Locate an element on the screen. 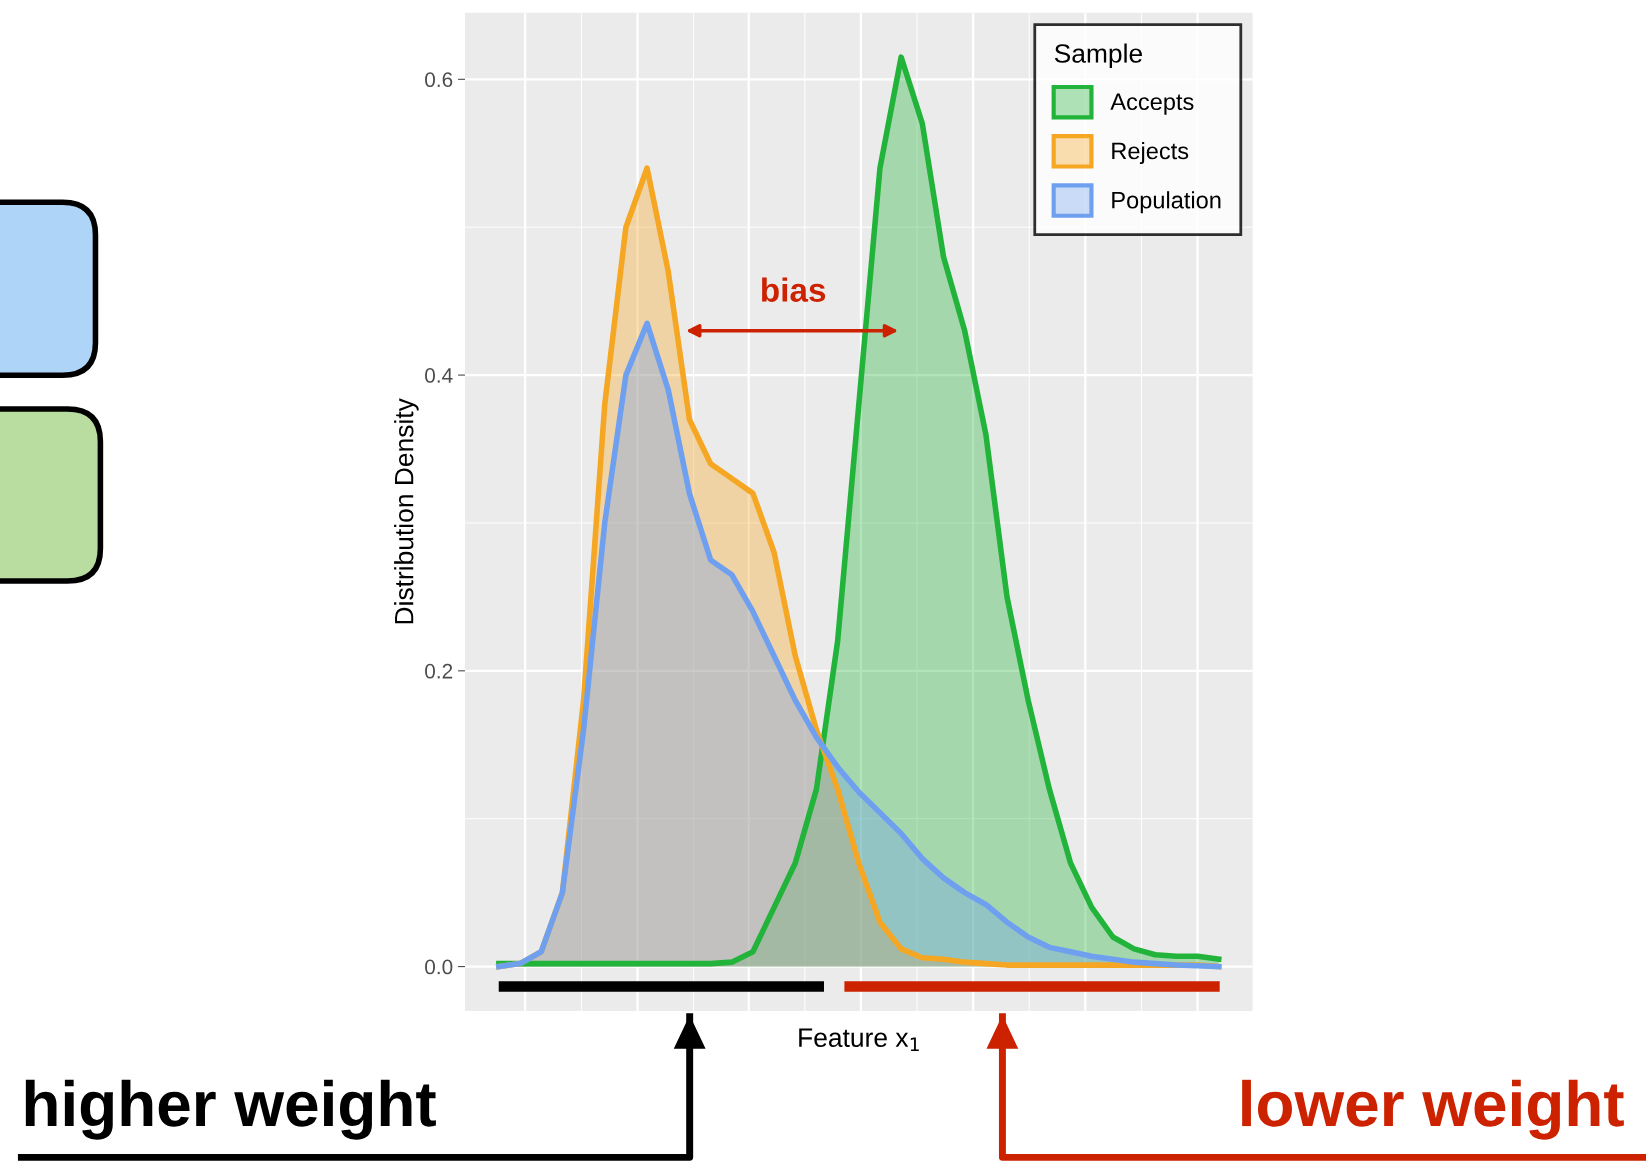  annotation: bias is located at coordinates (794, 289).